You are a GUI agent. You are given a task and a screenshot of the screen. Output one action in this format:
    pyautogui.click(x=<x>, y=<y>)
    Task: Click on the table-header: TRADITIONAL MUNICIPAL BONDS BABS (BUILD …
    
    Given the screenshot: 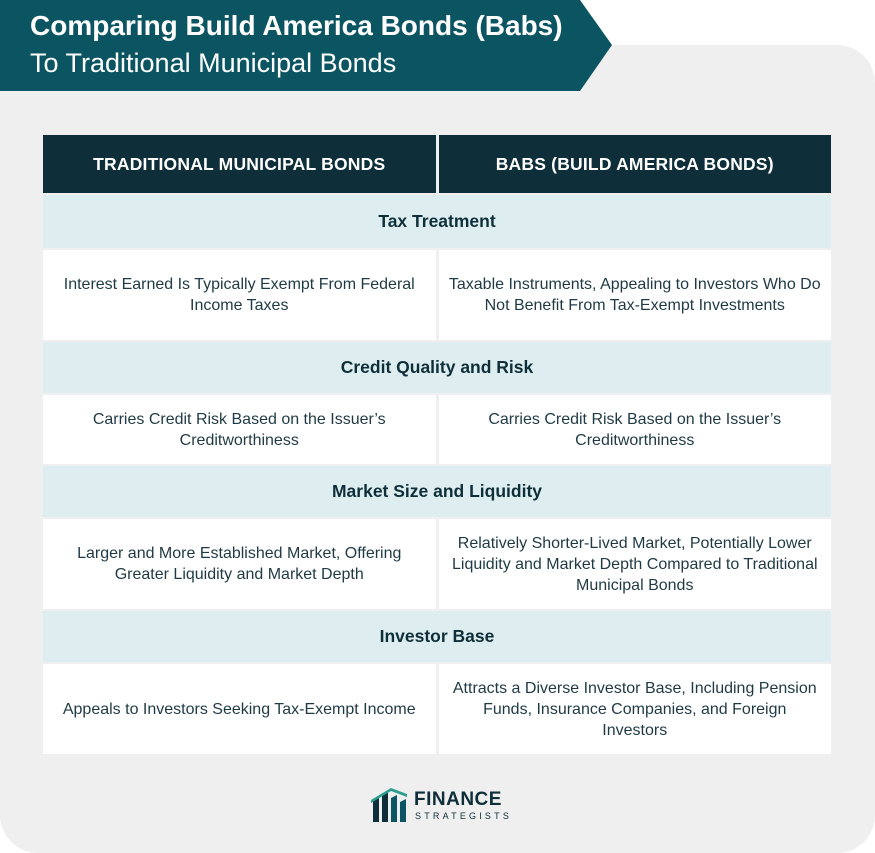 What is the action you would take?
    pyautogui.click(x=437, y=164)
    